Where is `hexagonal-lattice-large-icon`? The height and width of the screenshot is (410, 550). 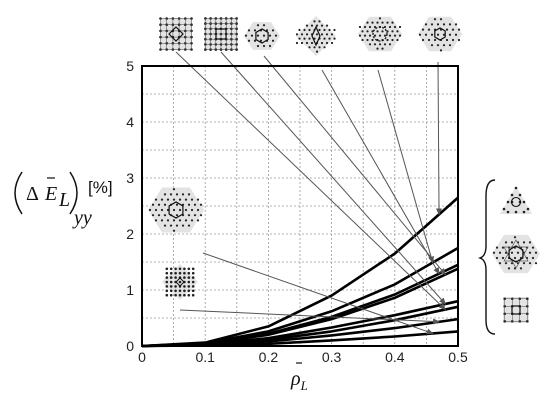 hexagonal-lattice-large-icon is located at coordinates (176, 210).